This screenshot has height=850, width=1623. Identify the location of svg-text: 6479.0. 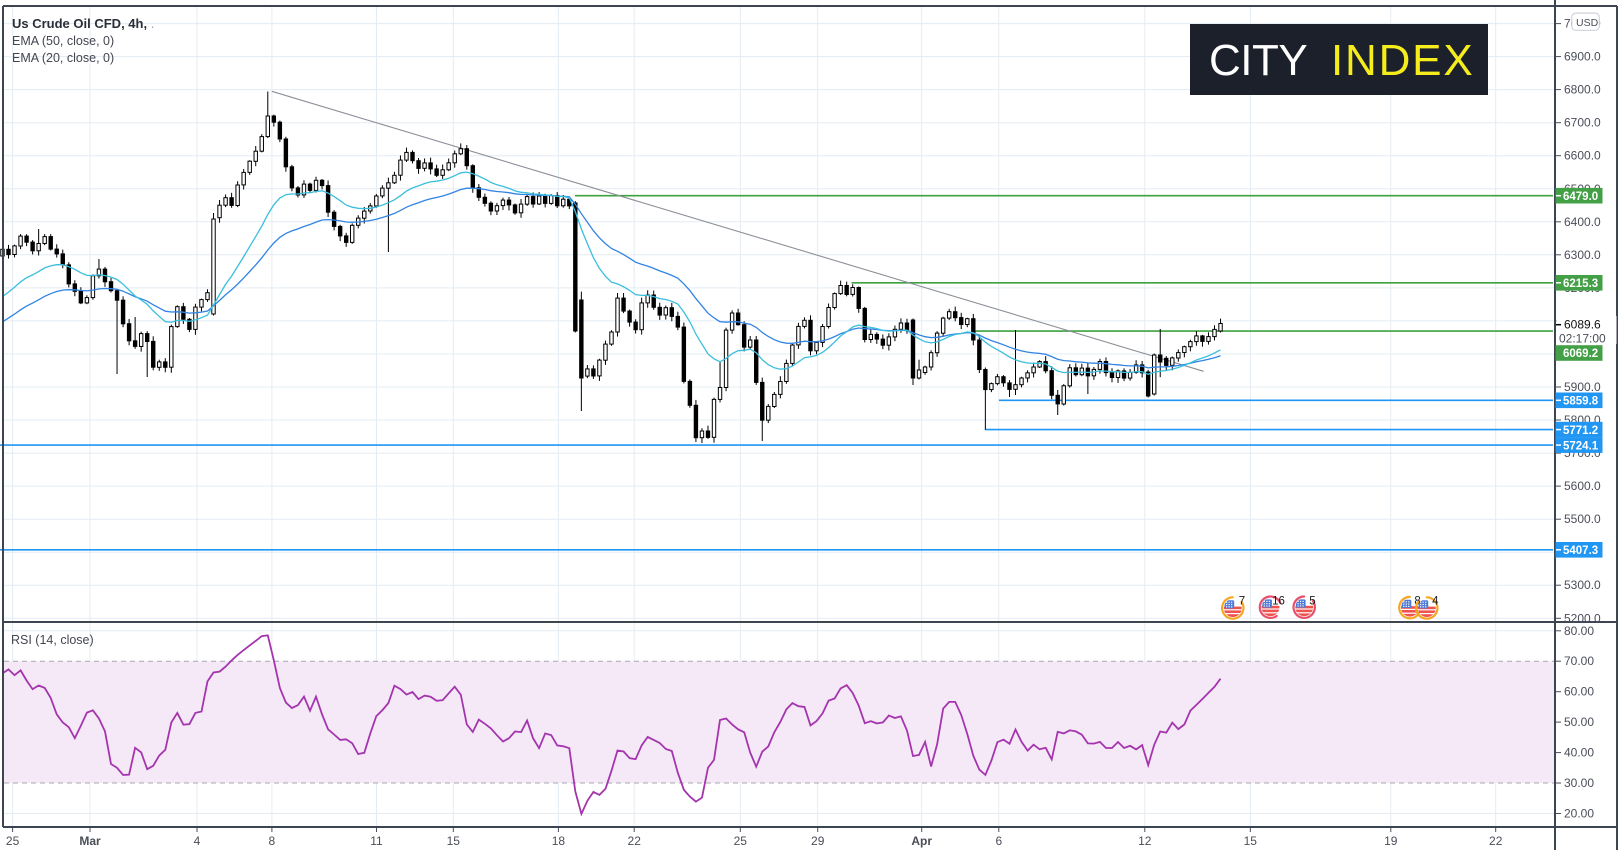
(1580, 197).